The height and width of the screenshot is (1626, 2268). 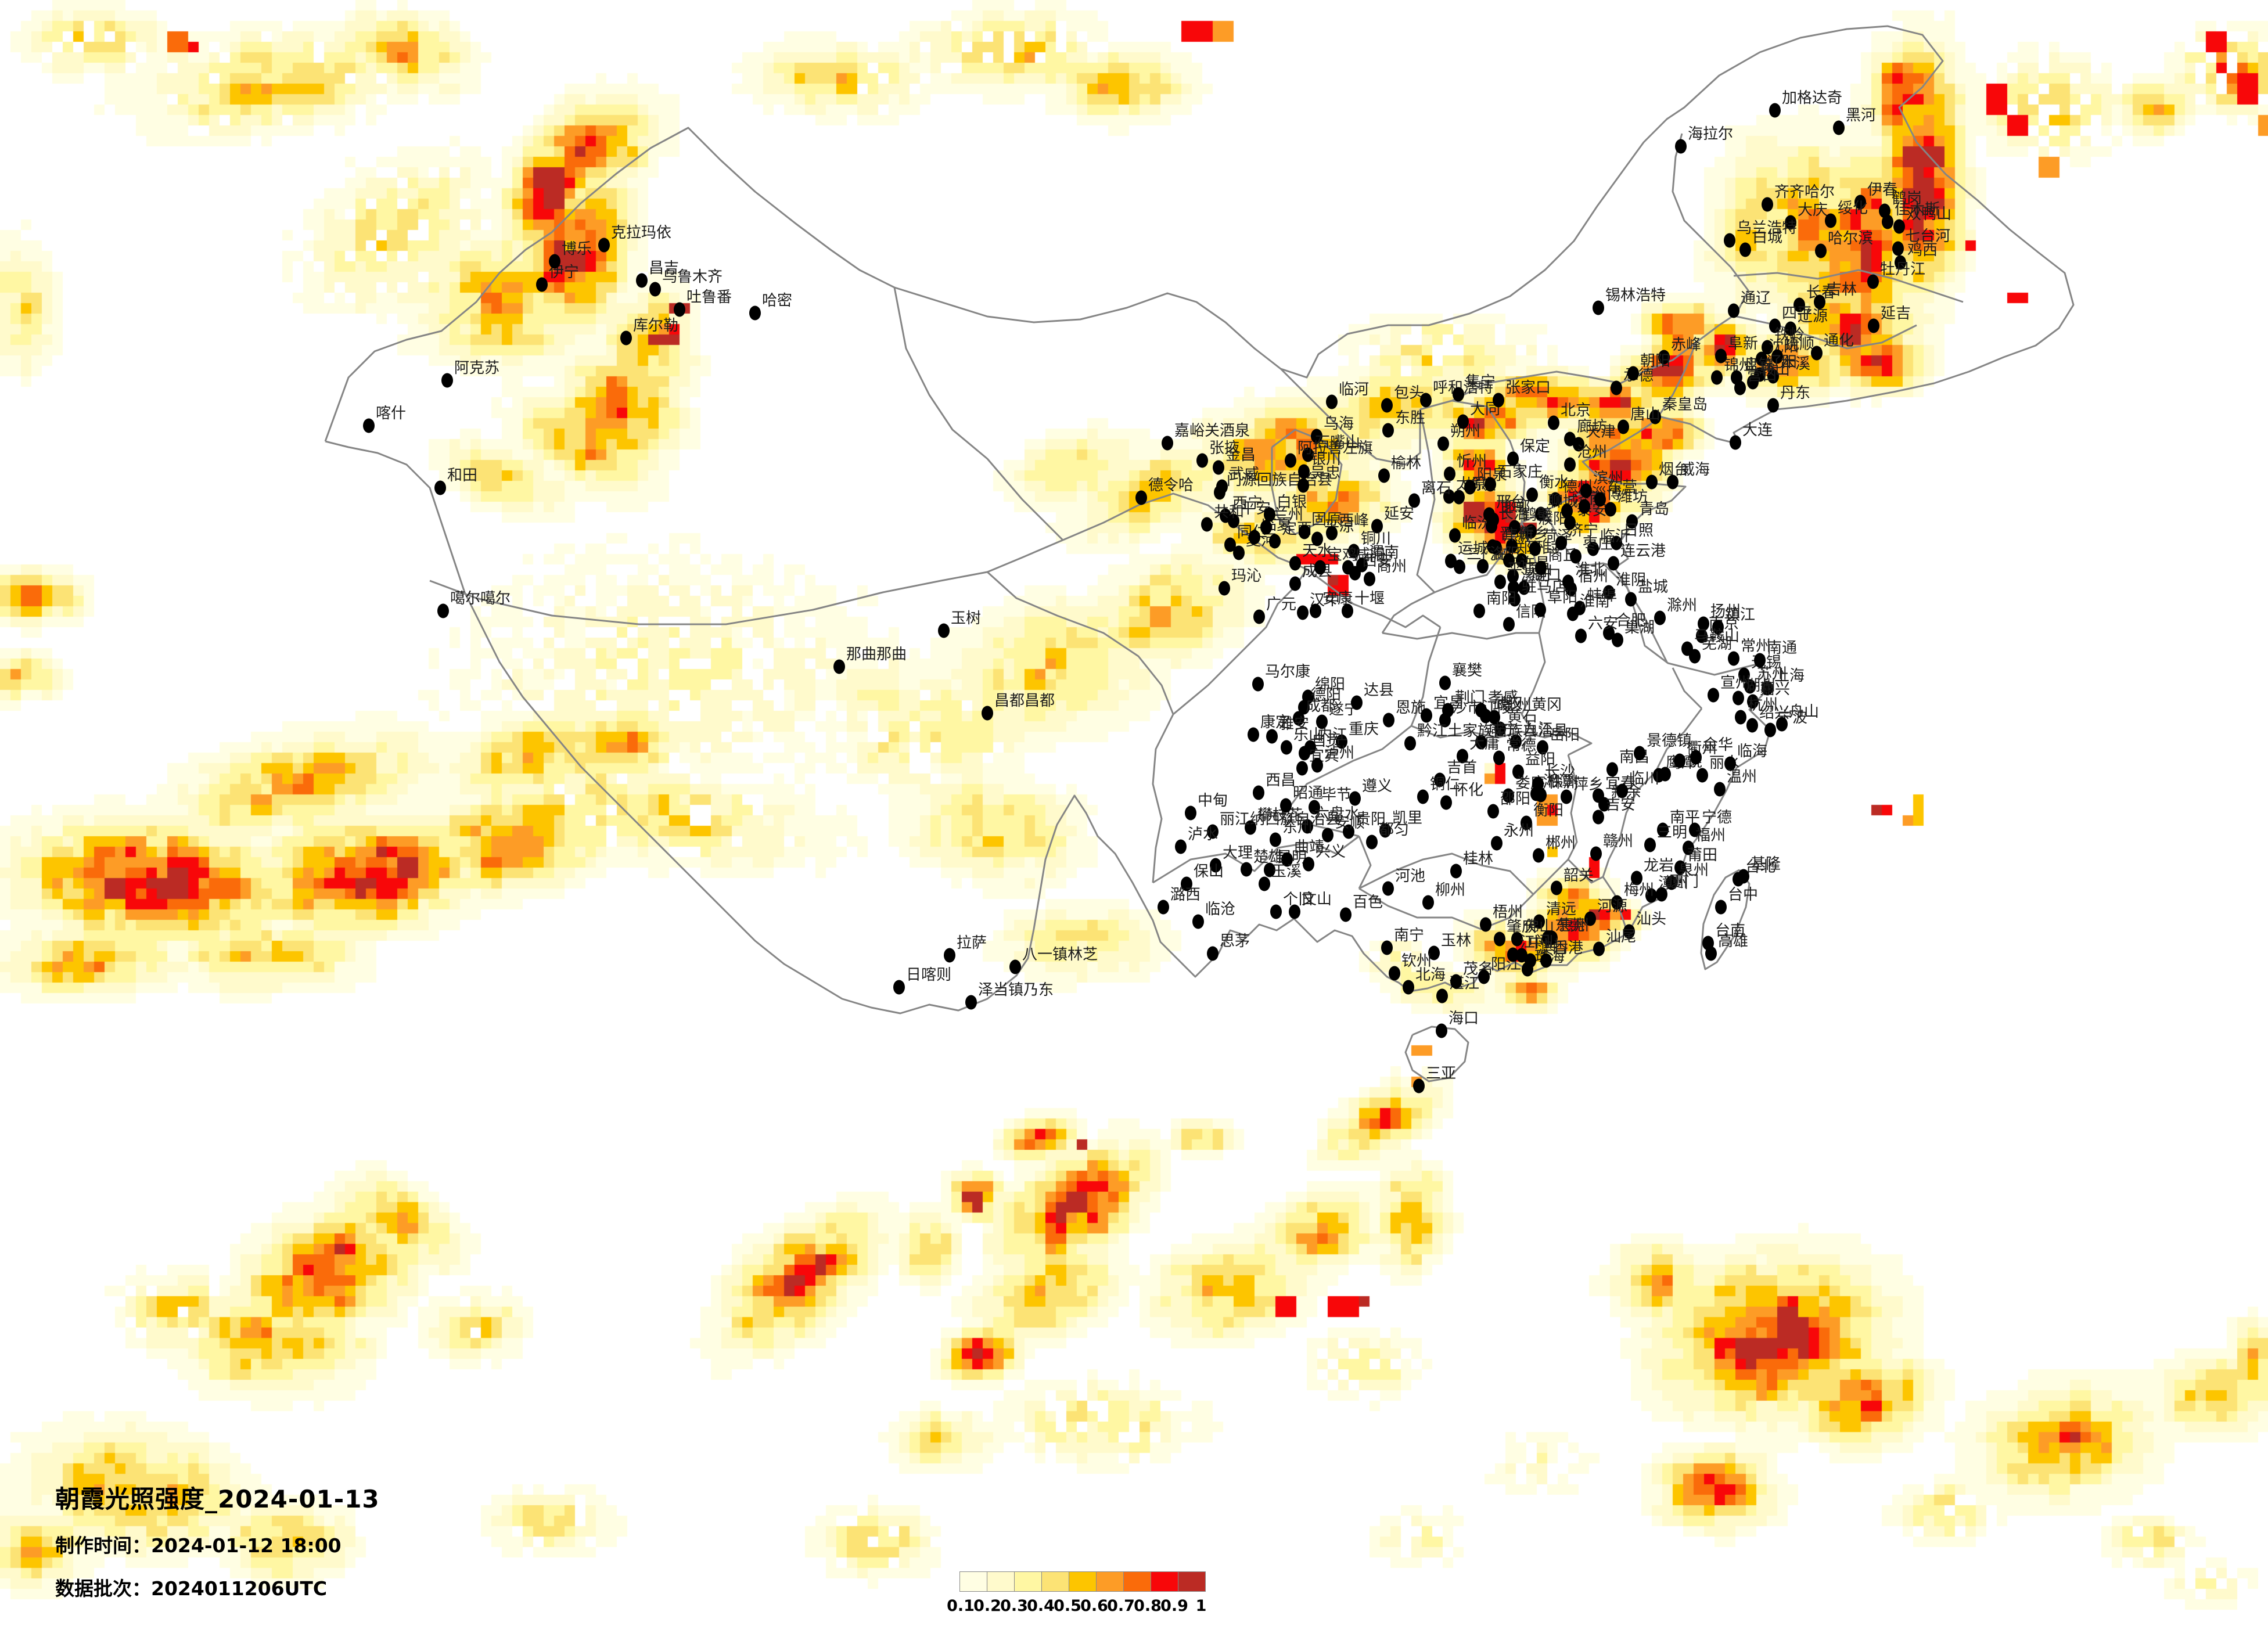 What do you see at coordinates (1286, 872) in the screenshot?
I see `city-label: 玉溪` at bounding box center [1286, 872].